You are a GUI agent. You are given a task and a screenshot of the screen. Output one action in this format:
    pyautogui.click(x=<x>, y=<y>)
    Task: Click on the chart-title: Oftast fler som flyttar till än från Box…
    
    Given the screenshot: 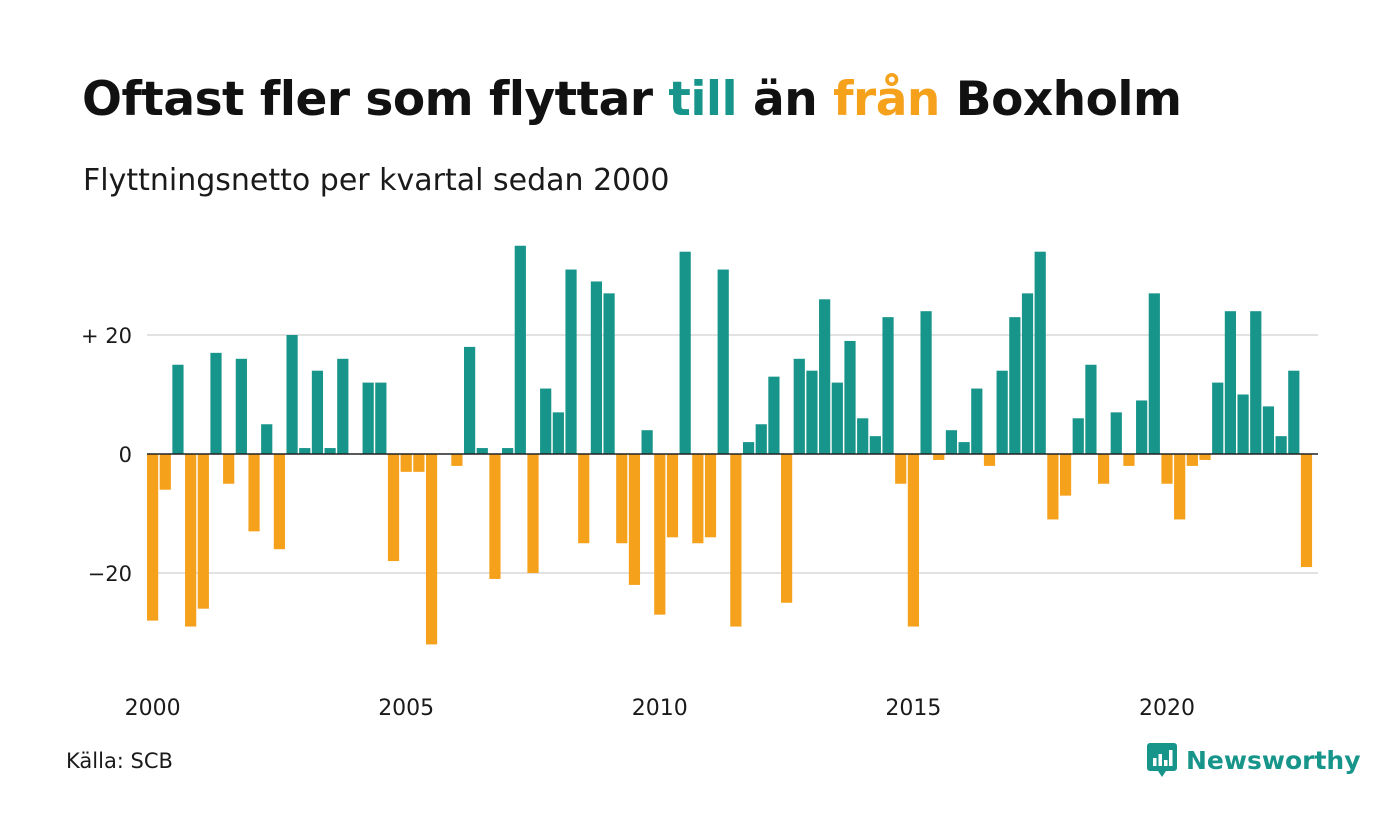 What is the action you would take?
    pyautogui.click(x=632, y=99)
    